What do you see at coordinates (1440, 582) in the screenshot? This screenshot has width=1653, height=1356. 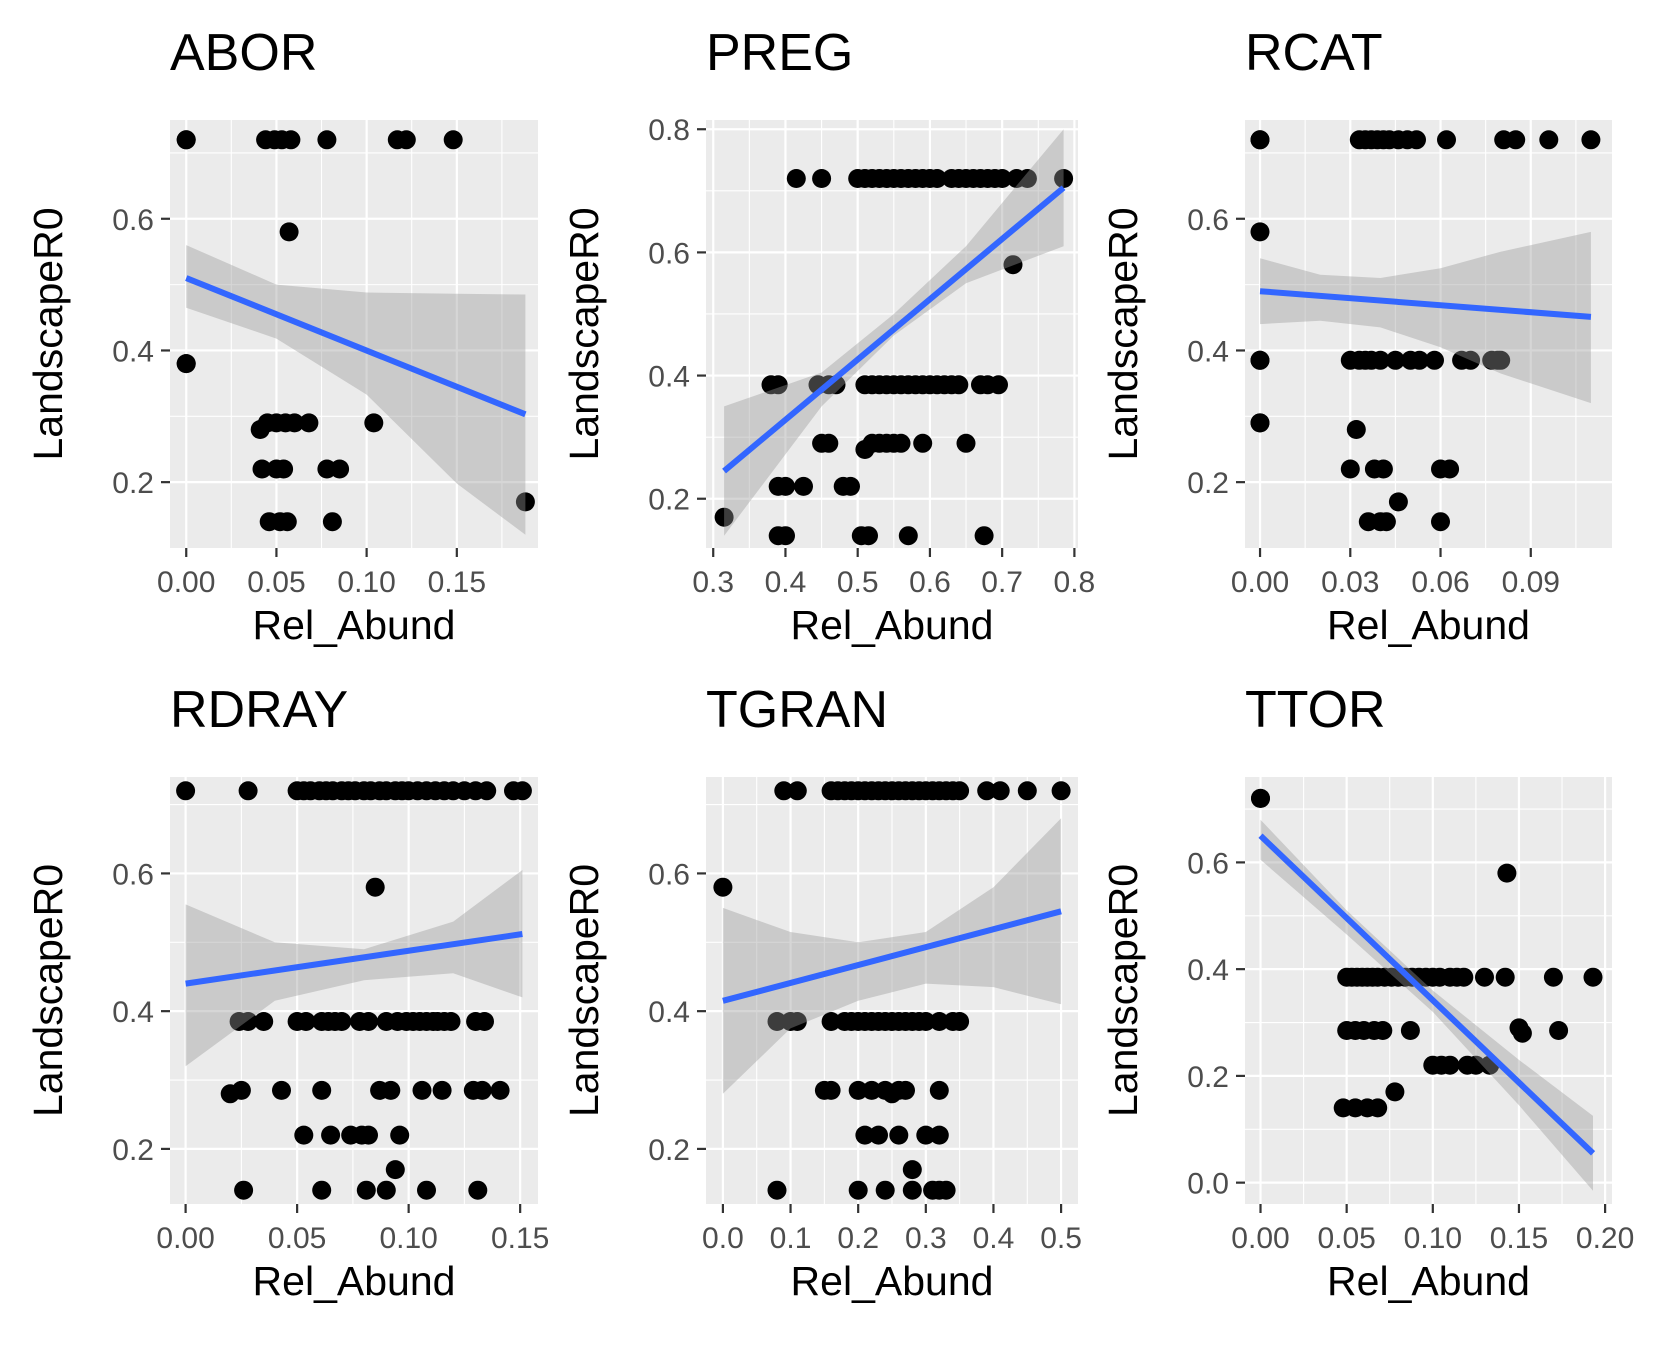 I see `x-tick-label: 0.06` at bounding box center [1440, 582].